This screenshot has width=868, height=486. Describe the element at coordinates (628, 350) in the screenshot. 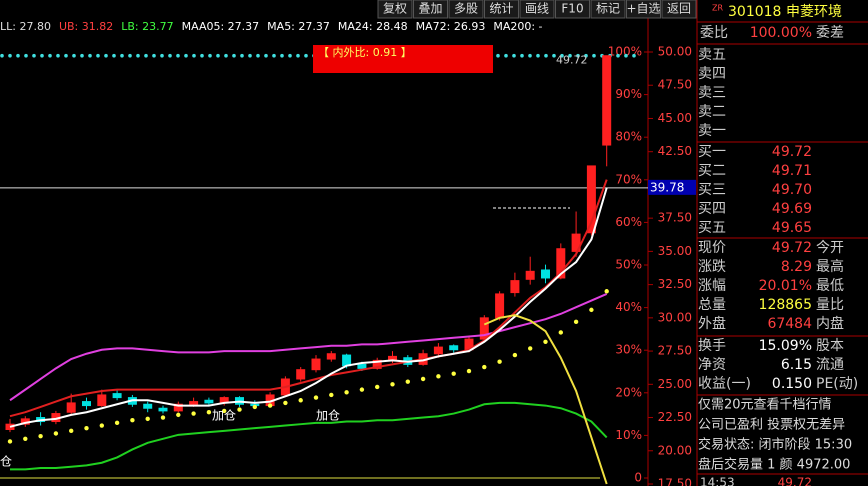

I see `pct-tick-label: 30%` at that location.